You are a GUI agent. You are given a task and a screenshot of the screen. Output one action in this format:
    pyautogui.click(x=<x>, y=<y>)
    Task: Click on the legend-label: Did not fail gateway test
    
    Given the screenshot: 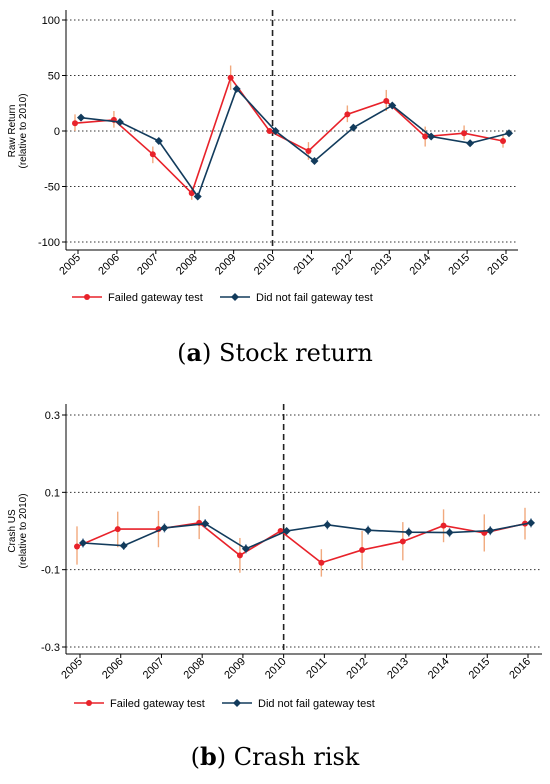 What is the action you would take?
    pyautogui.click(x=314, y=298)
    